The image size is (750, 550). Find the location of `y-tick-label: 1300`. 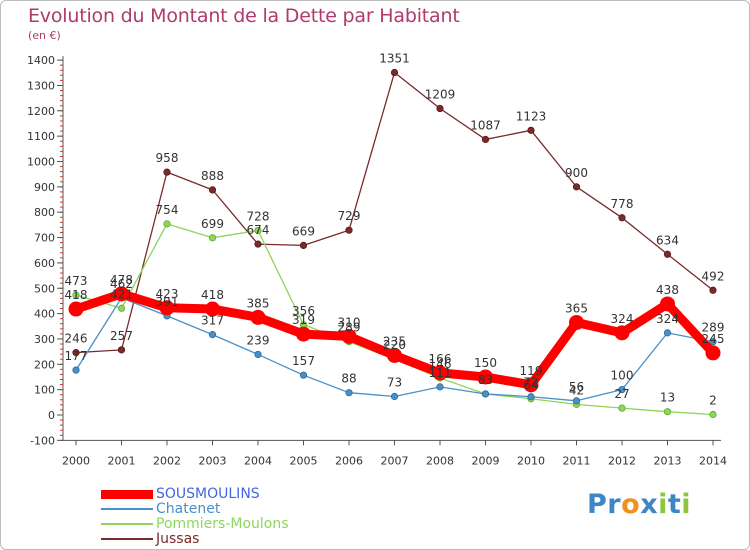

y-tick-label: 1300 is located at coordinates (41, 85).